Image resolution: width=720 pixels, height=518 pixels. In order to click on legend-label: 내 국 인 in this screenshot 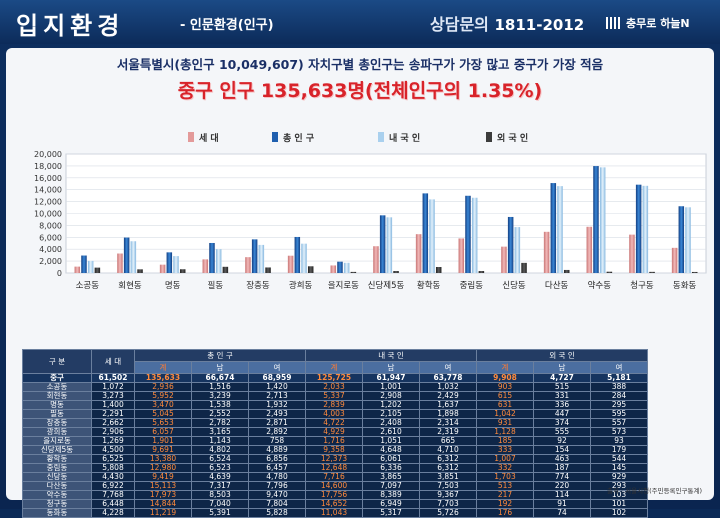, I will do `click(405, 138)`.